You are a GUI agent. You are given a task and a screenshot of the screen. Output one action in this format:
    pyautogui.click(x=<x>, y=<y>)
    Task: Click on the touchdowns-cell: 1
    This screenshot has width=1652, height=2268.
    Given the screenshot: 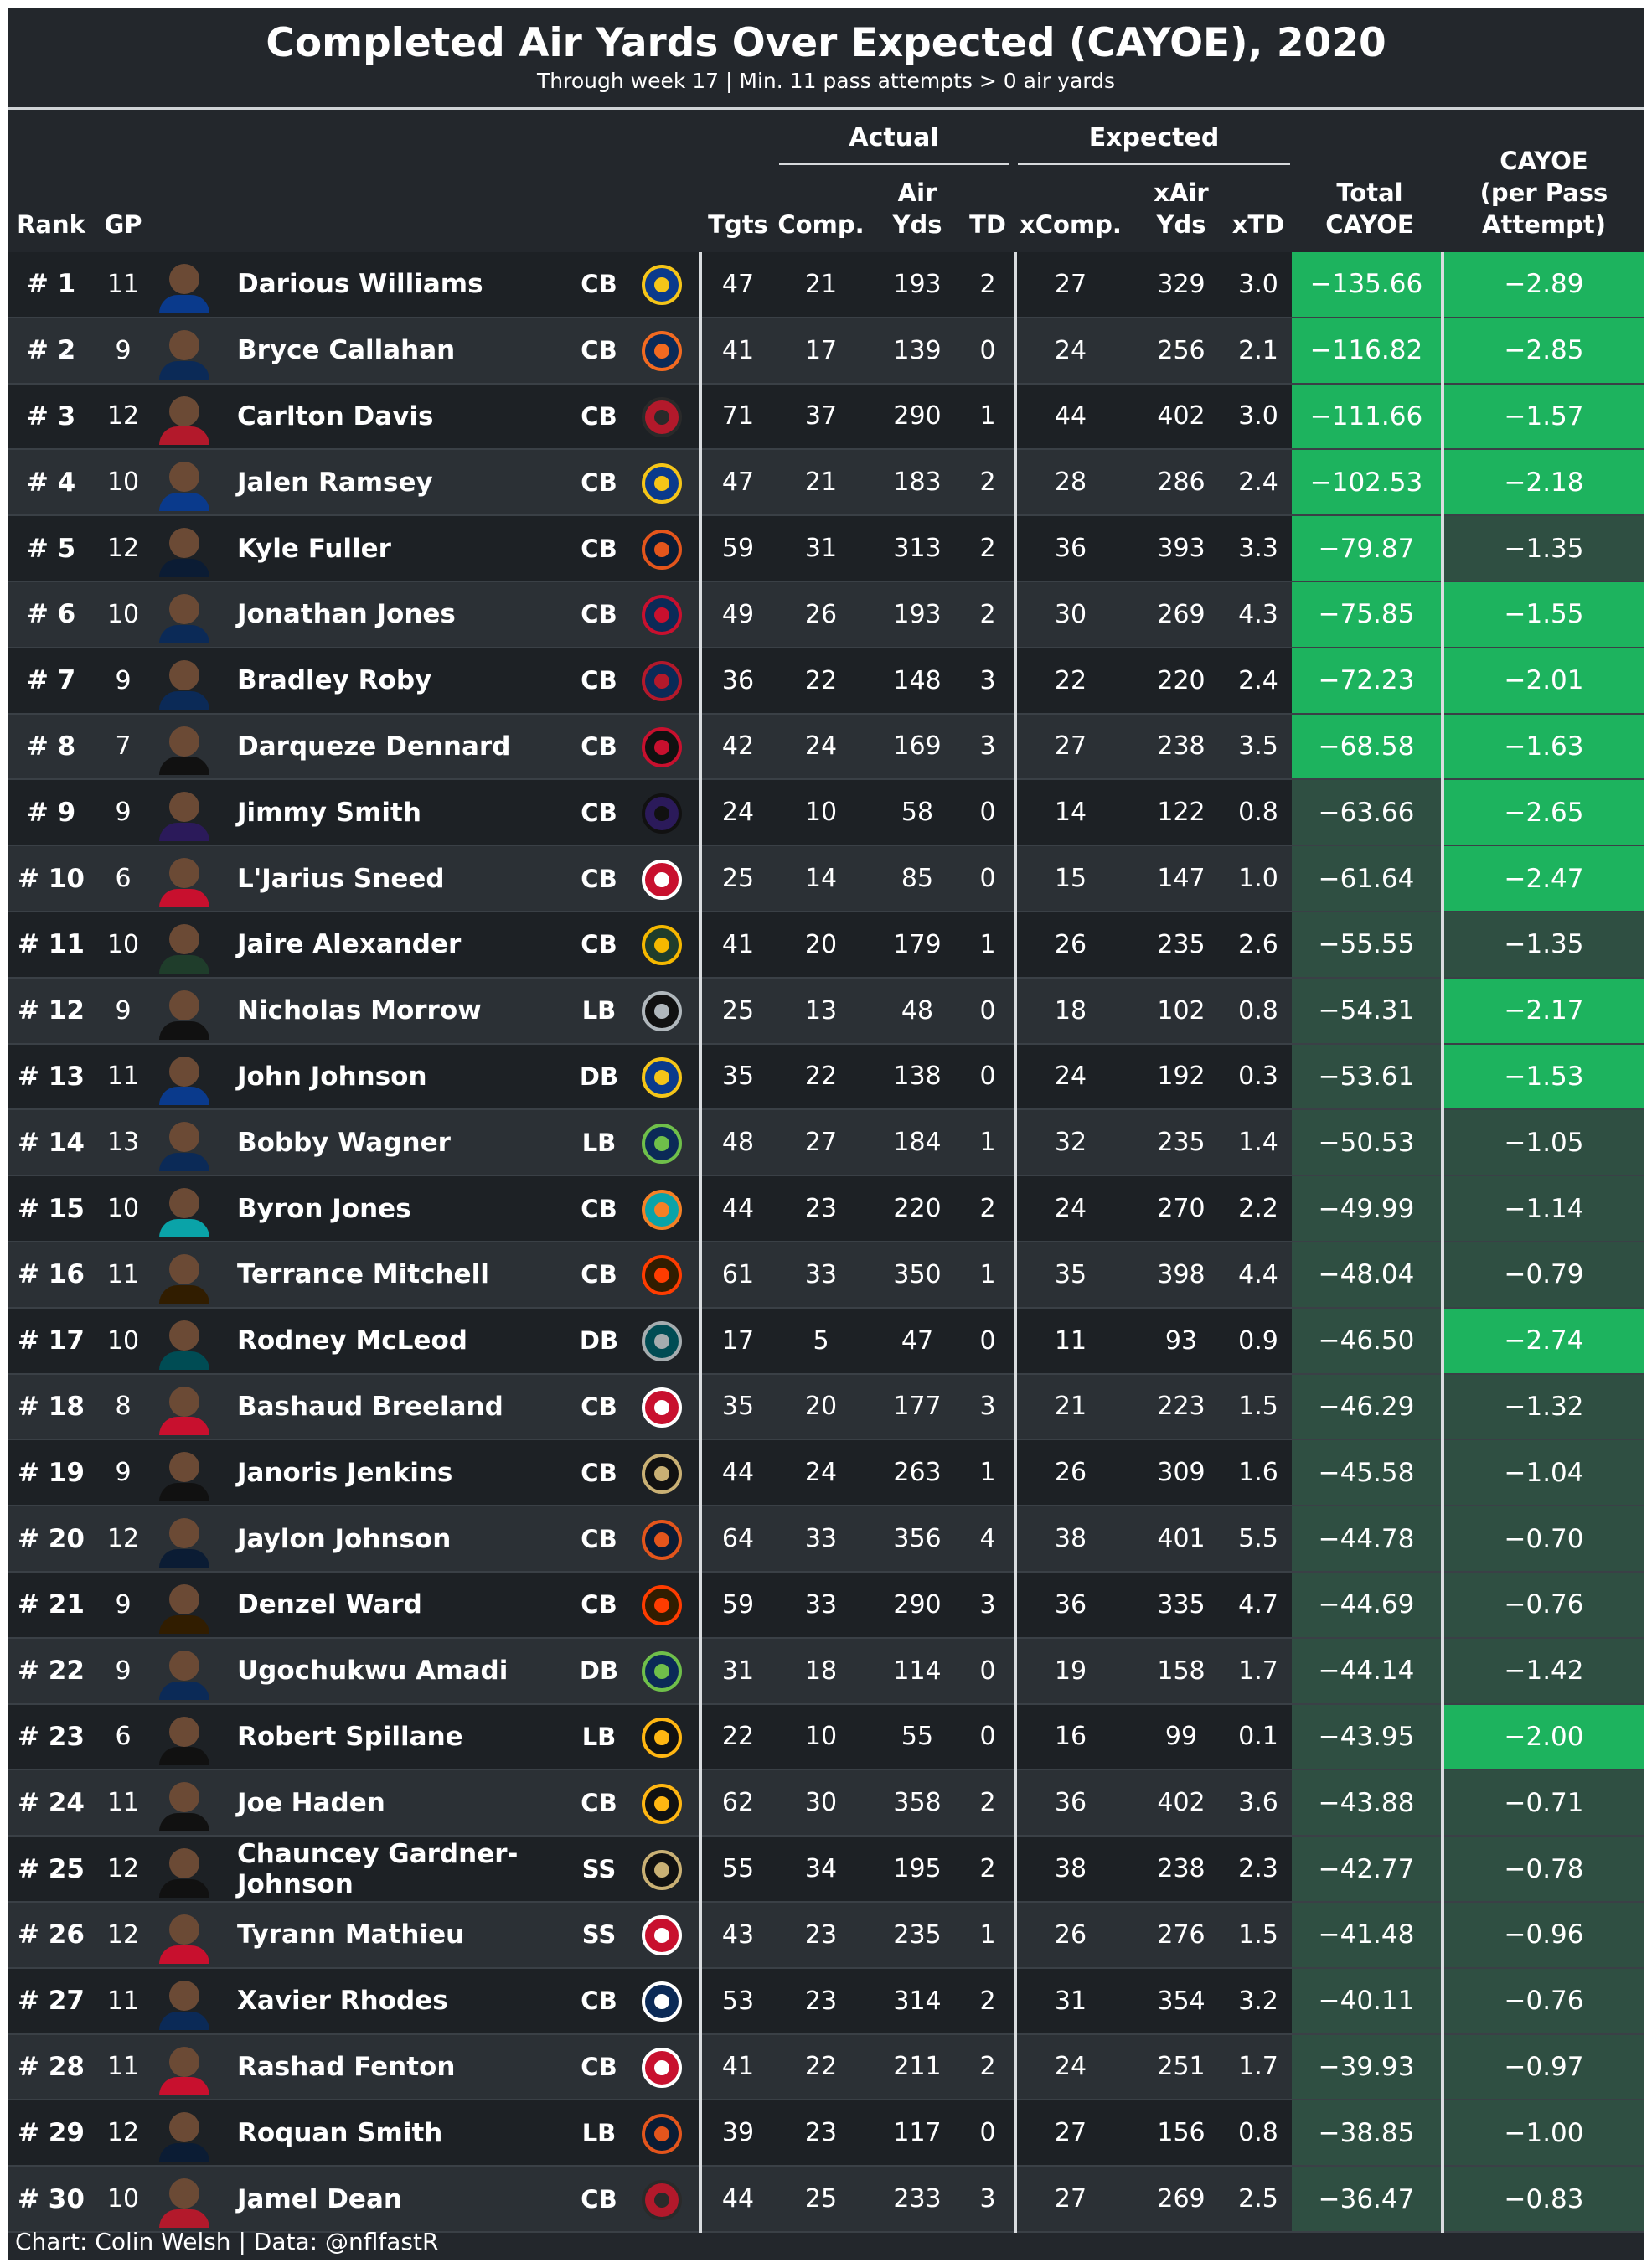 What is the action you would take?
    pyautogui.click(x=987, y=1934)
    